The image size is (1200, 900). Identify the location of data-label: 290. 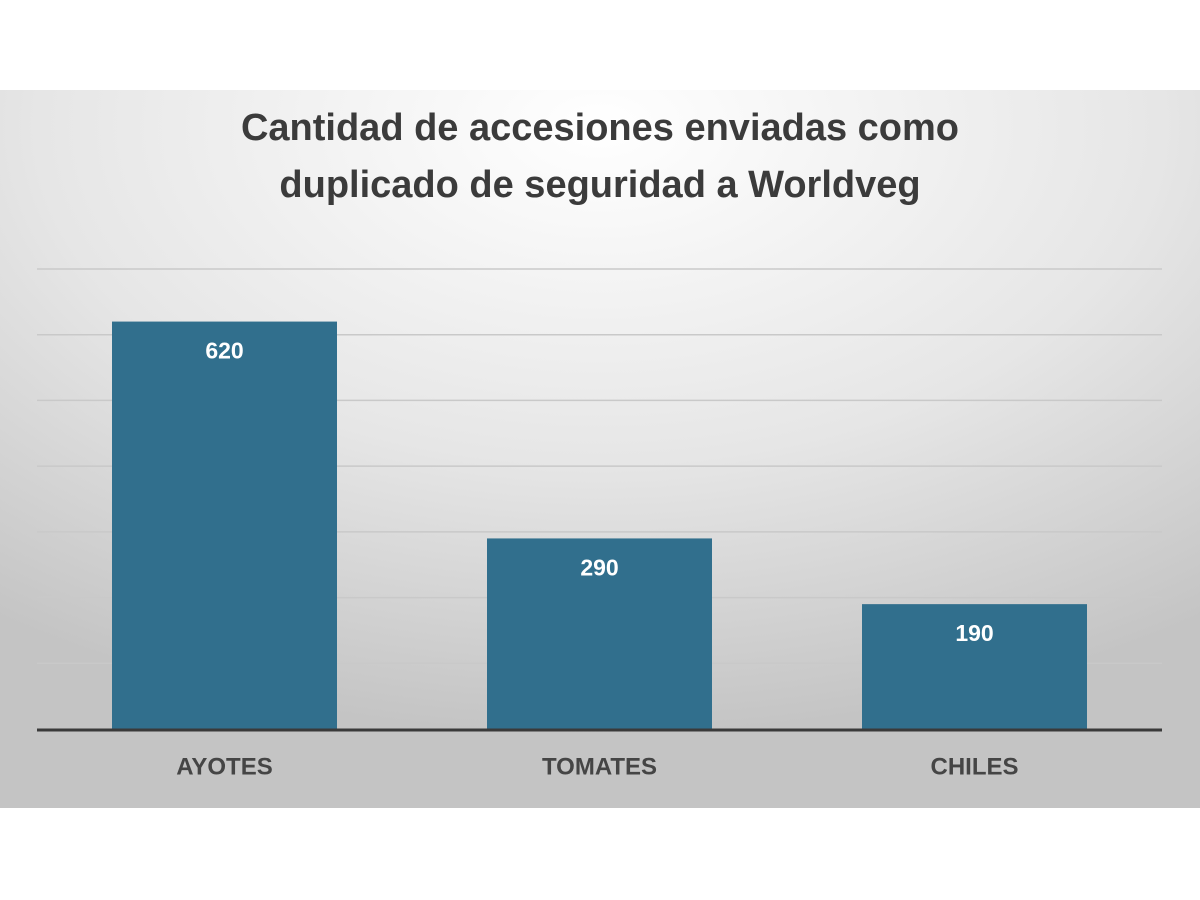
(599, 568).